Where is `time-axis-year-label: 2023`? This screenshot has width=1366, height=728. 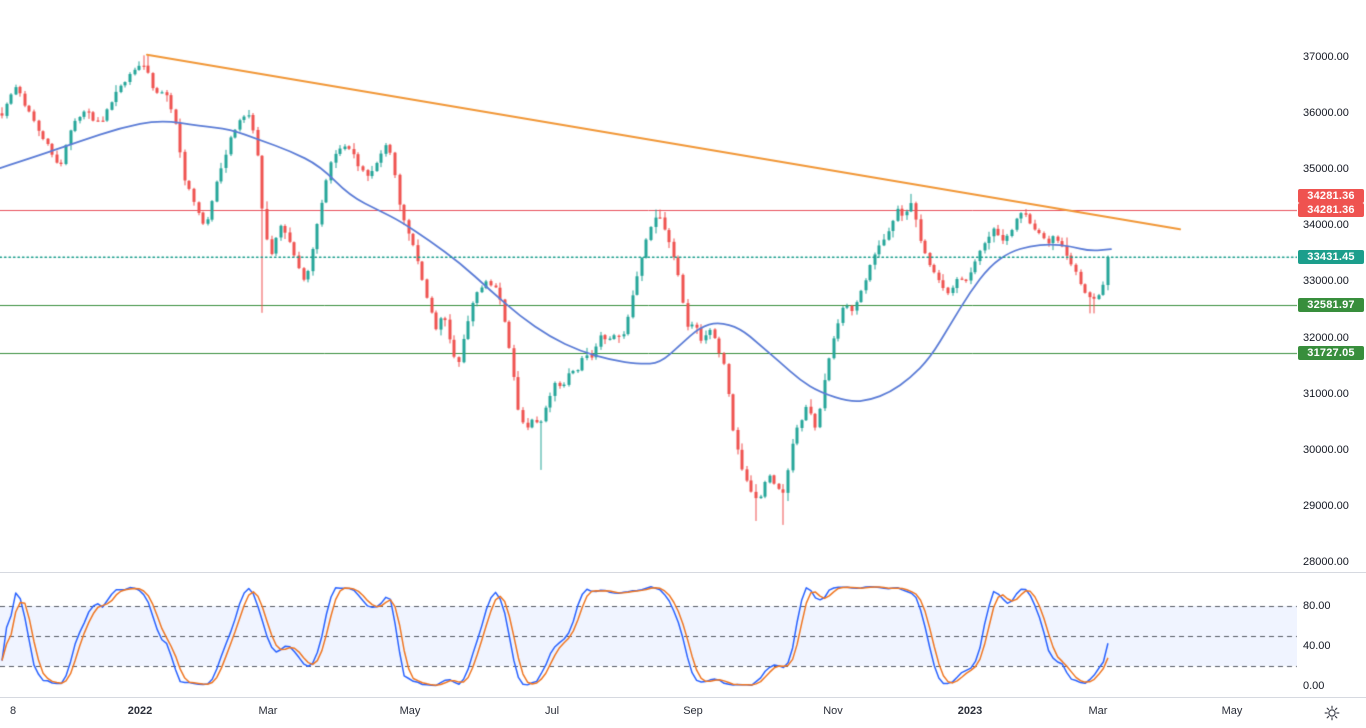
time-axis-year-label: 2023 is located at coordinates (970, 711).